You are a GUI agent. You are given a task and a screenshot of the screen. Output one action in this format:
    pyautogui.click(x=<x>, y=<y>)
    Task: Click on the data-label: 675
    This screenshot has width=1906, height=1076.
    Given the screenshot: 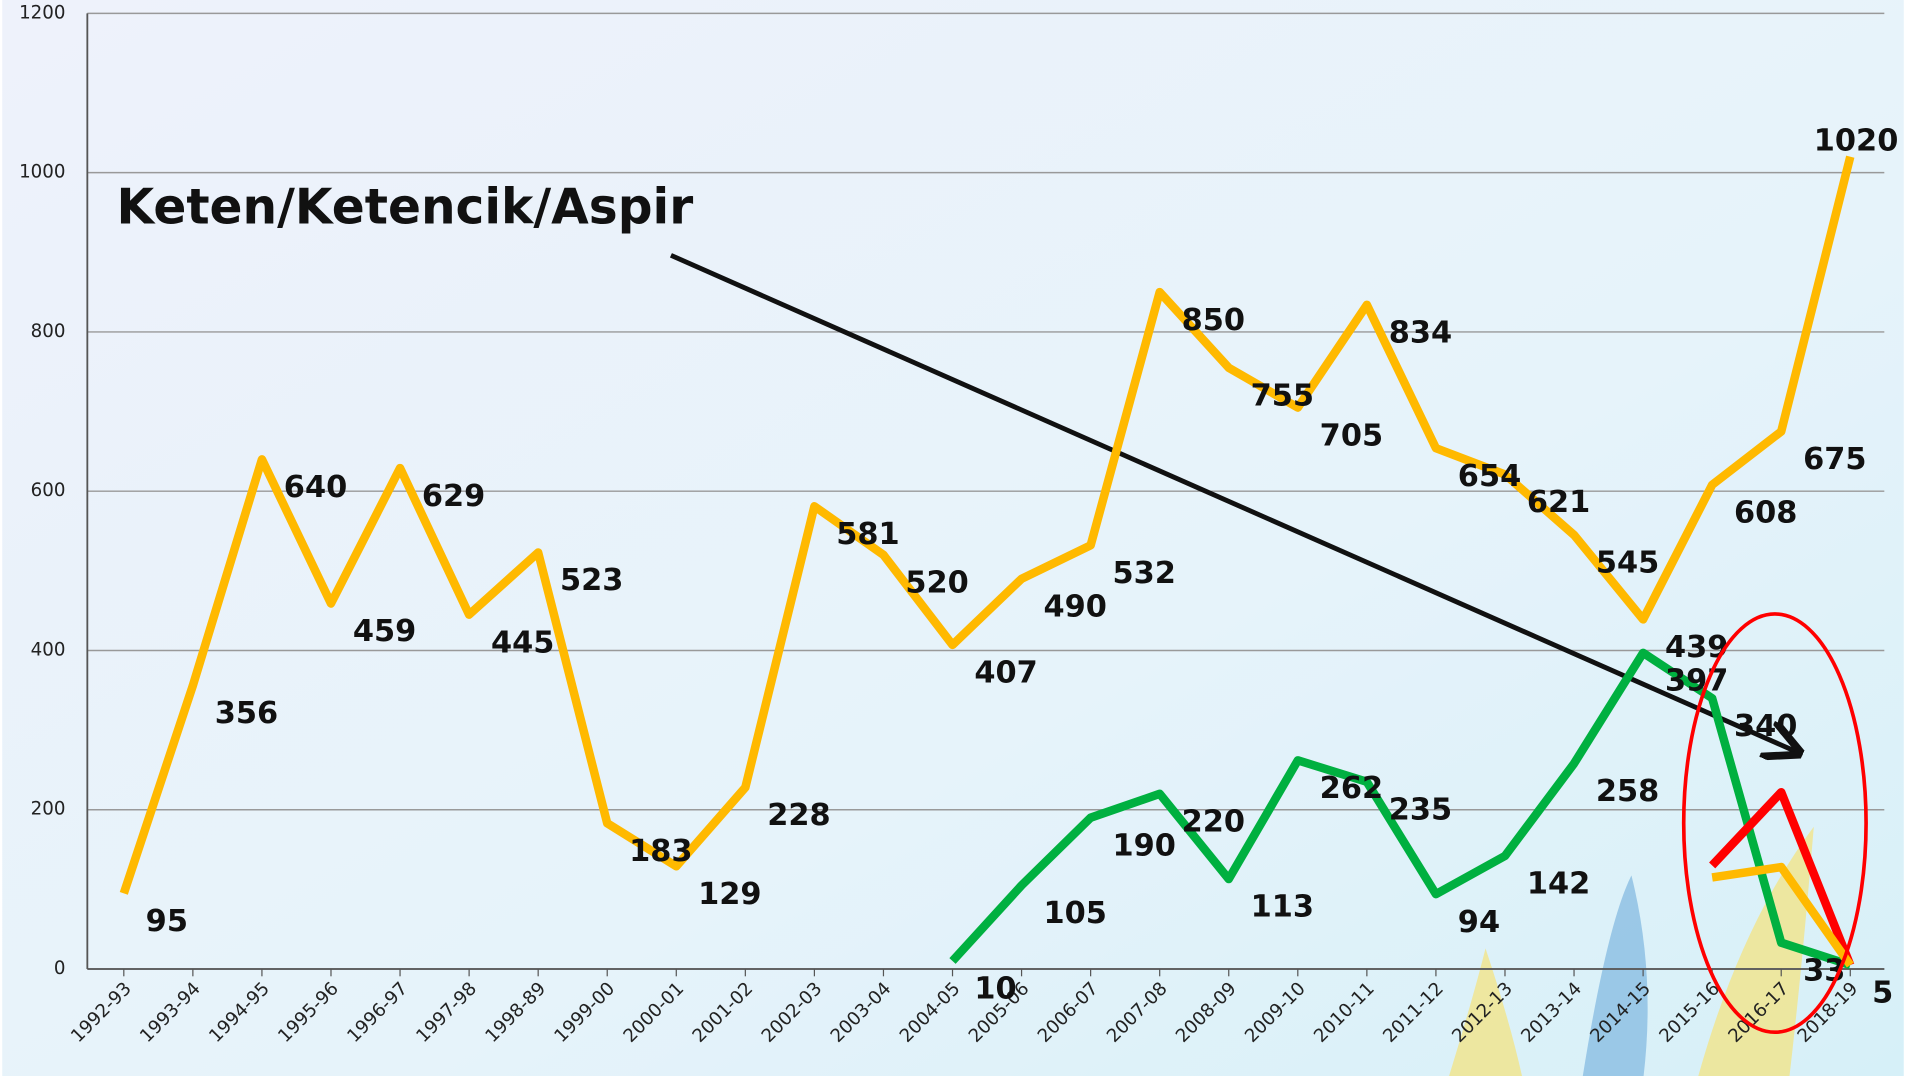 What is the action you would take?
    pyautogui.click(x=1834, y=459)
    